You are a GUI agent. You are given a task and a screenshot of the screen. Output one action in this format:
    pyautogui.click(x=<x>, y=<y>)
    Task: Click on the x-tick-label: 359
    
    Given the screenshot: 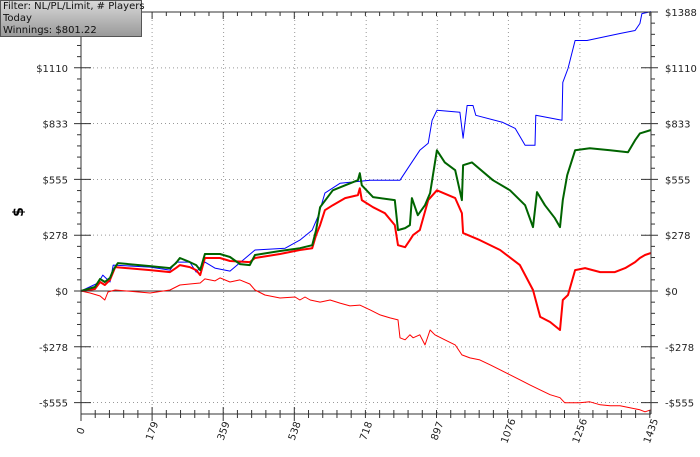 What is the action you would take?
    pyautogui.click(x=224, y=431)
    